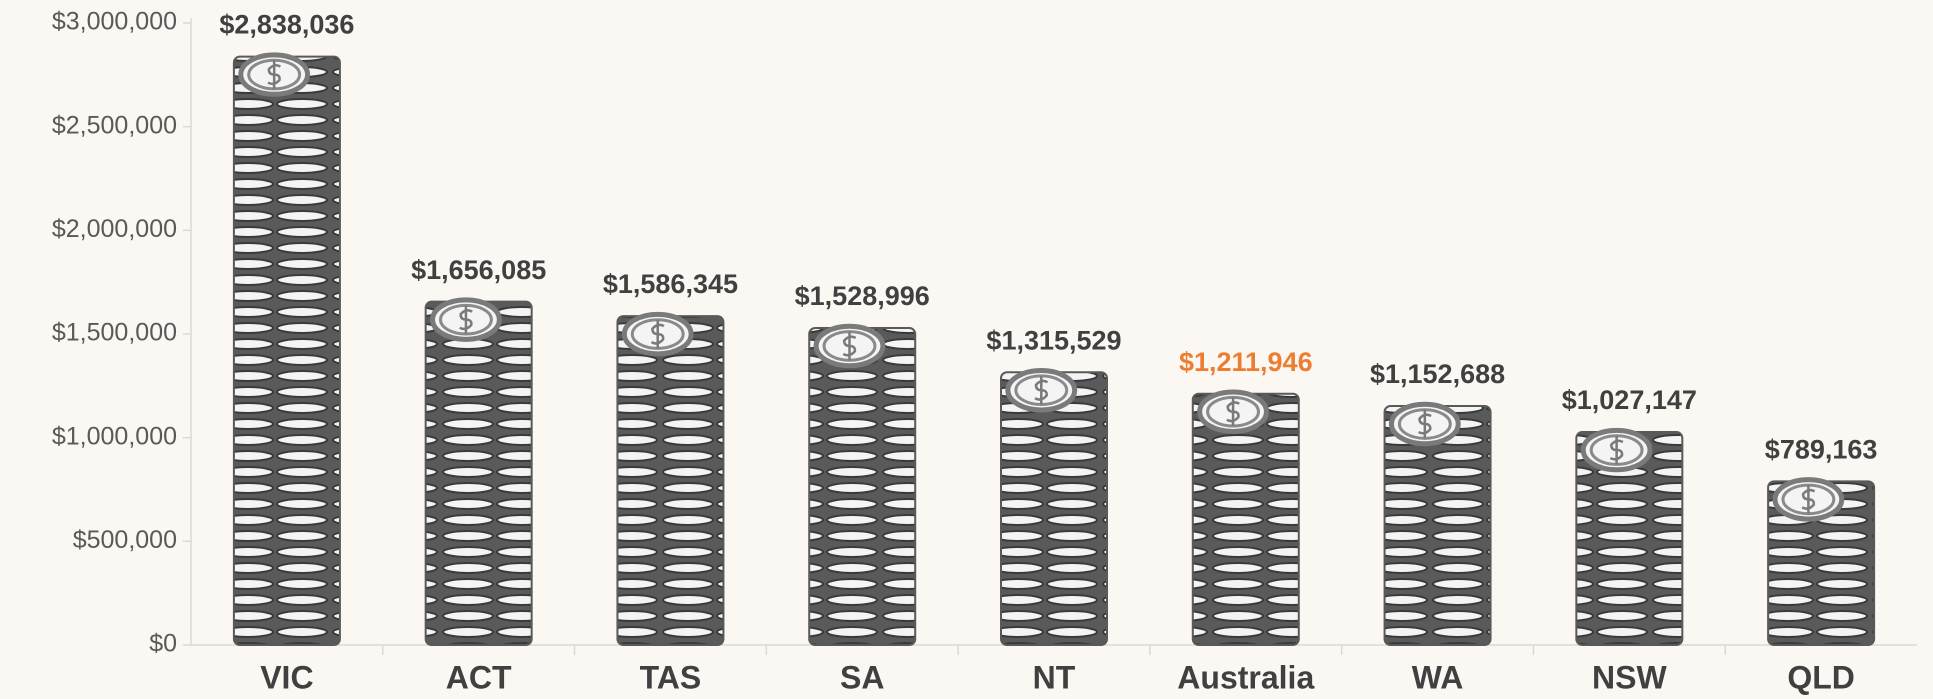  Describe the element at coordinates (114, 22) in the screenshot. I see `y-tick-label: $3,000,000` at that location.